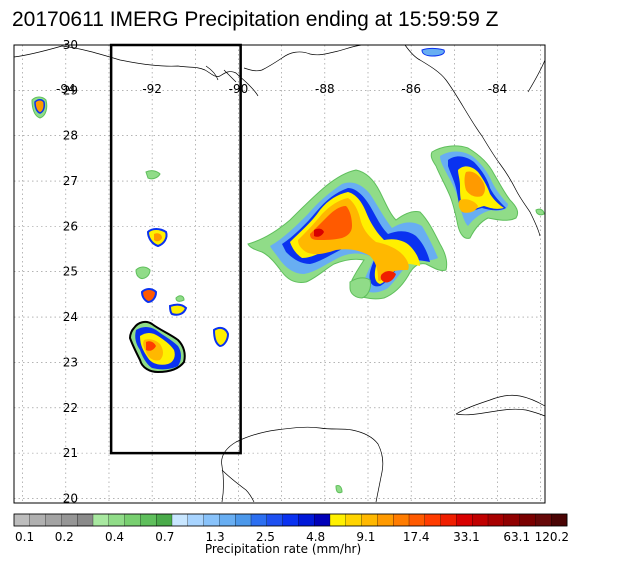  Describe the element at coordinates (149, 296) in the screenshot. I see `precip-cell-box-d` at that location.